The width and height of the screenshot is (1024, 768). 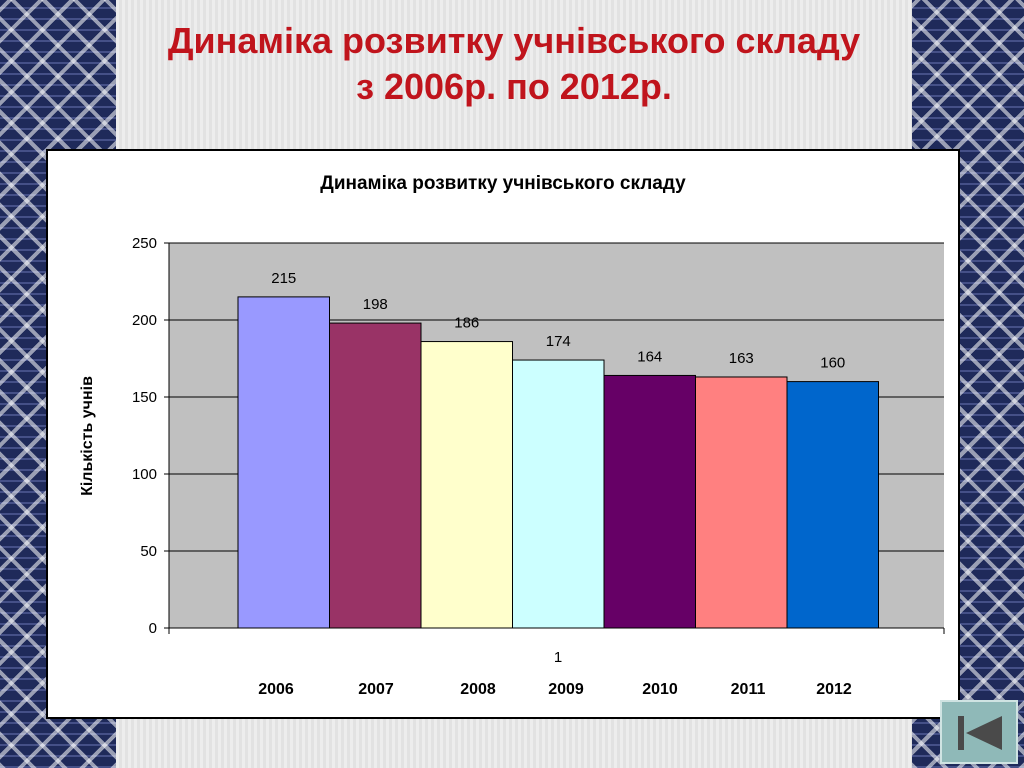 I want to click on legend-entry: 2009, so click(x=566, y=689).